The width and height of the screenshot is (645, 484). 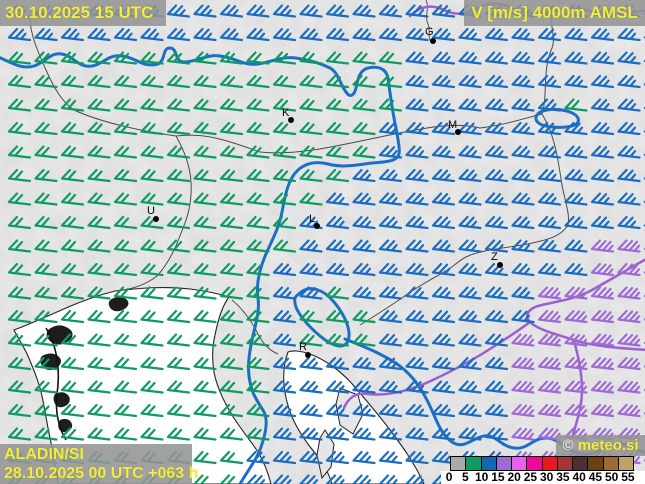 I want to click on legend-value: 10, so click(x=481, y=477).